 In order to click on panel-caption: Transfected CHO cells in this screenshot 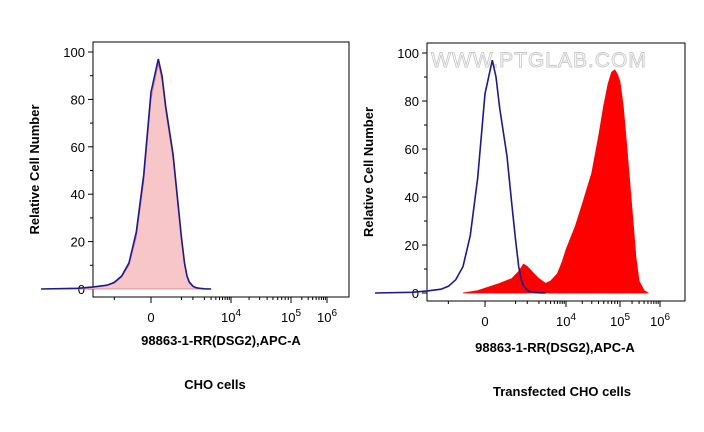, I will do `click(562, 391)`.